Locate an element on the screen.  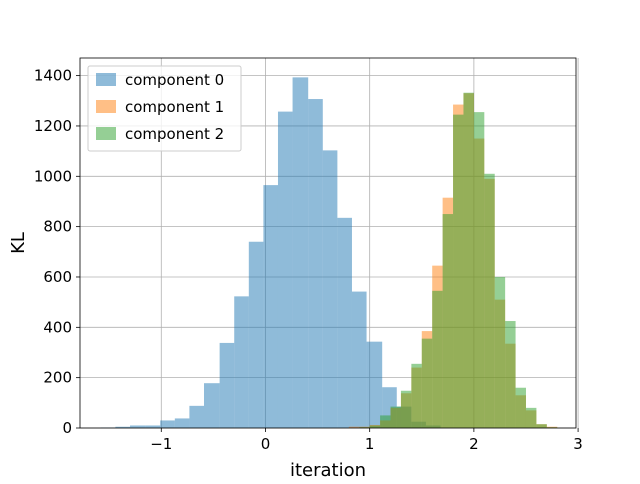
legend-label: component 2 is located at coordinates (174, 134).